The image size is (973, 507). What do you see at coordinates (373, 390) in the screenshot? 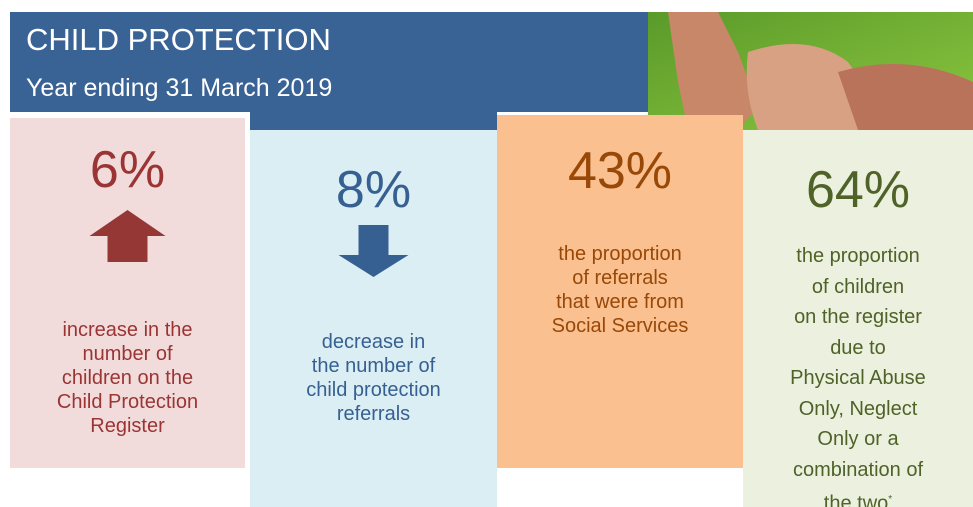
I see `stat-text: child protection` at bounding box center [373, 390].